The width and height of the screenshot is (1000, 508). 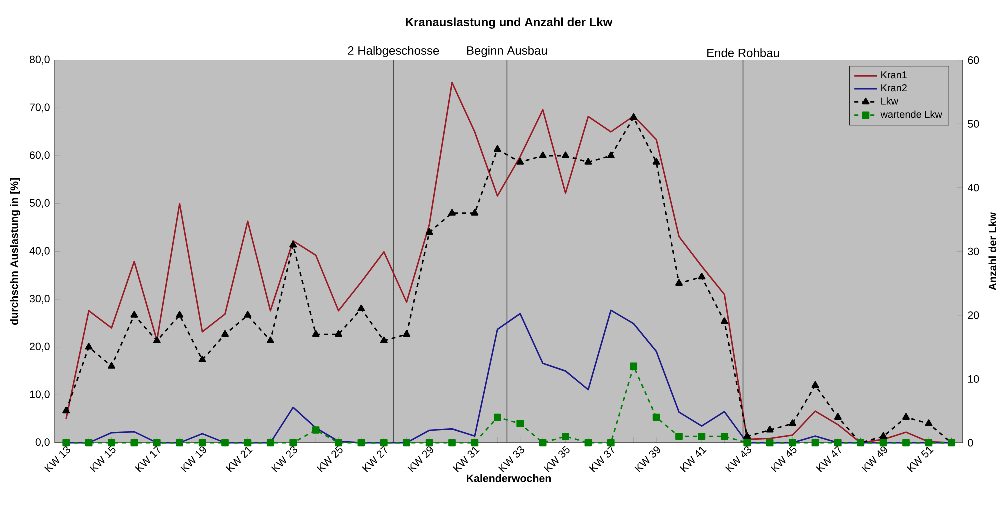 What do you see at coordinates (890, 101) in the screenshot?
I see `legend-label: Lkw` at bounding box center [890, 101].